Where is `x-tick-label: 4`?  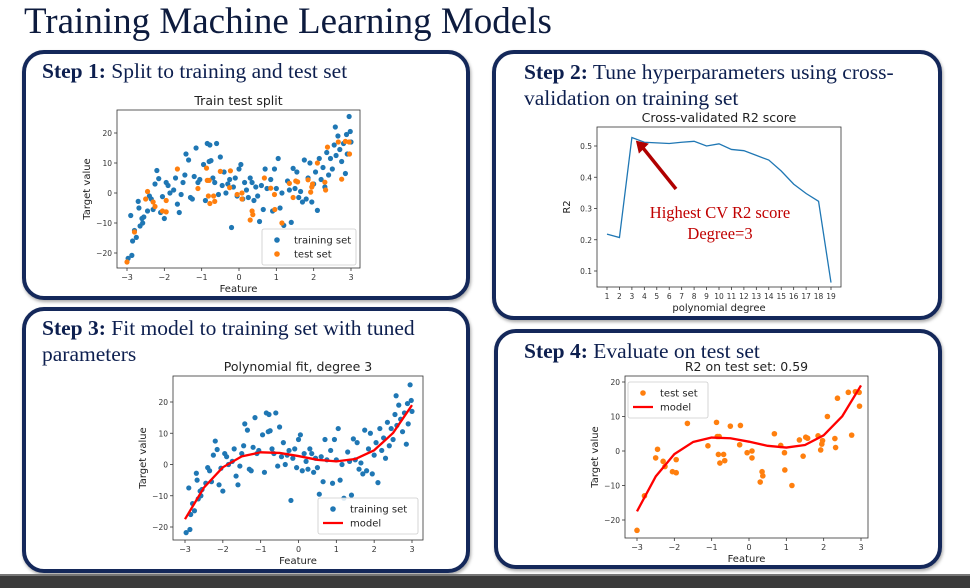 x-tick-label: 4 is located at coordinates (644, 296).